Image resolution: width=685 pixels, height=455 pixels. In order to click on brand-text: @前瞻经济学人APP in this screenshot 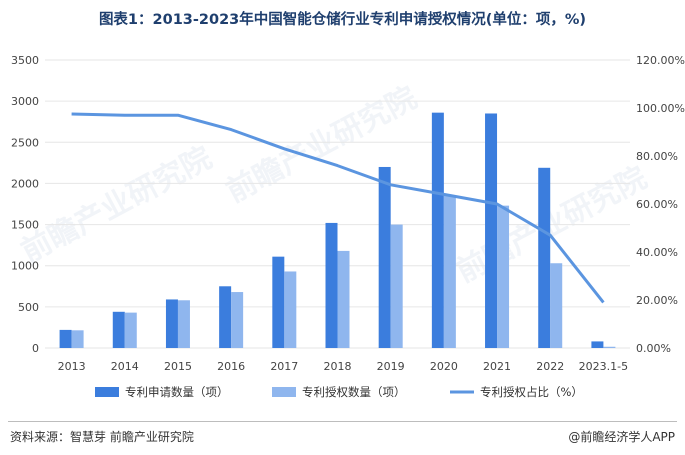, I will do `click(621, 437)`.